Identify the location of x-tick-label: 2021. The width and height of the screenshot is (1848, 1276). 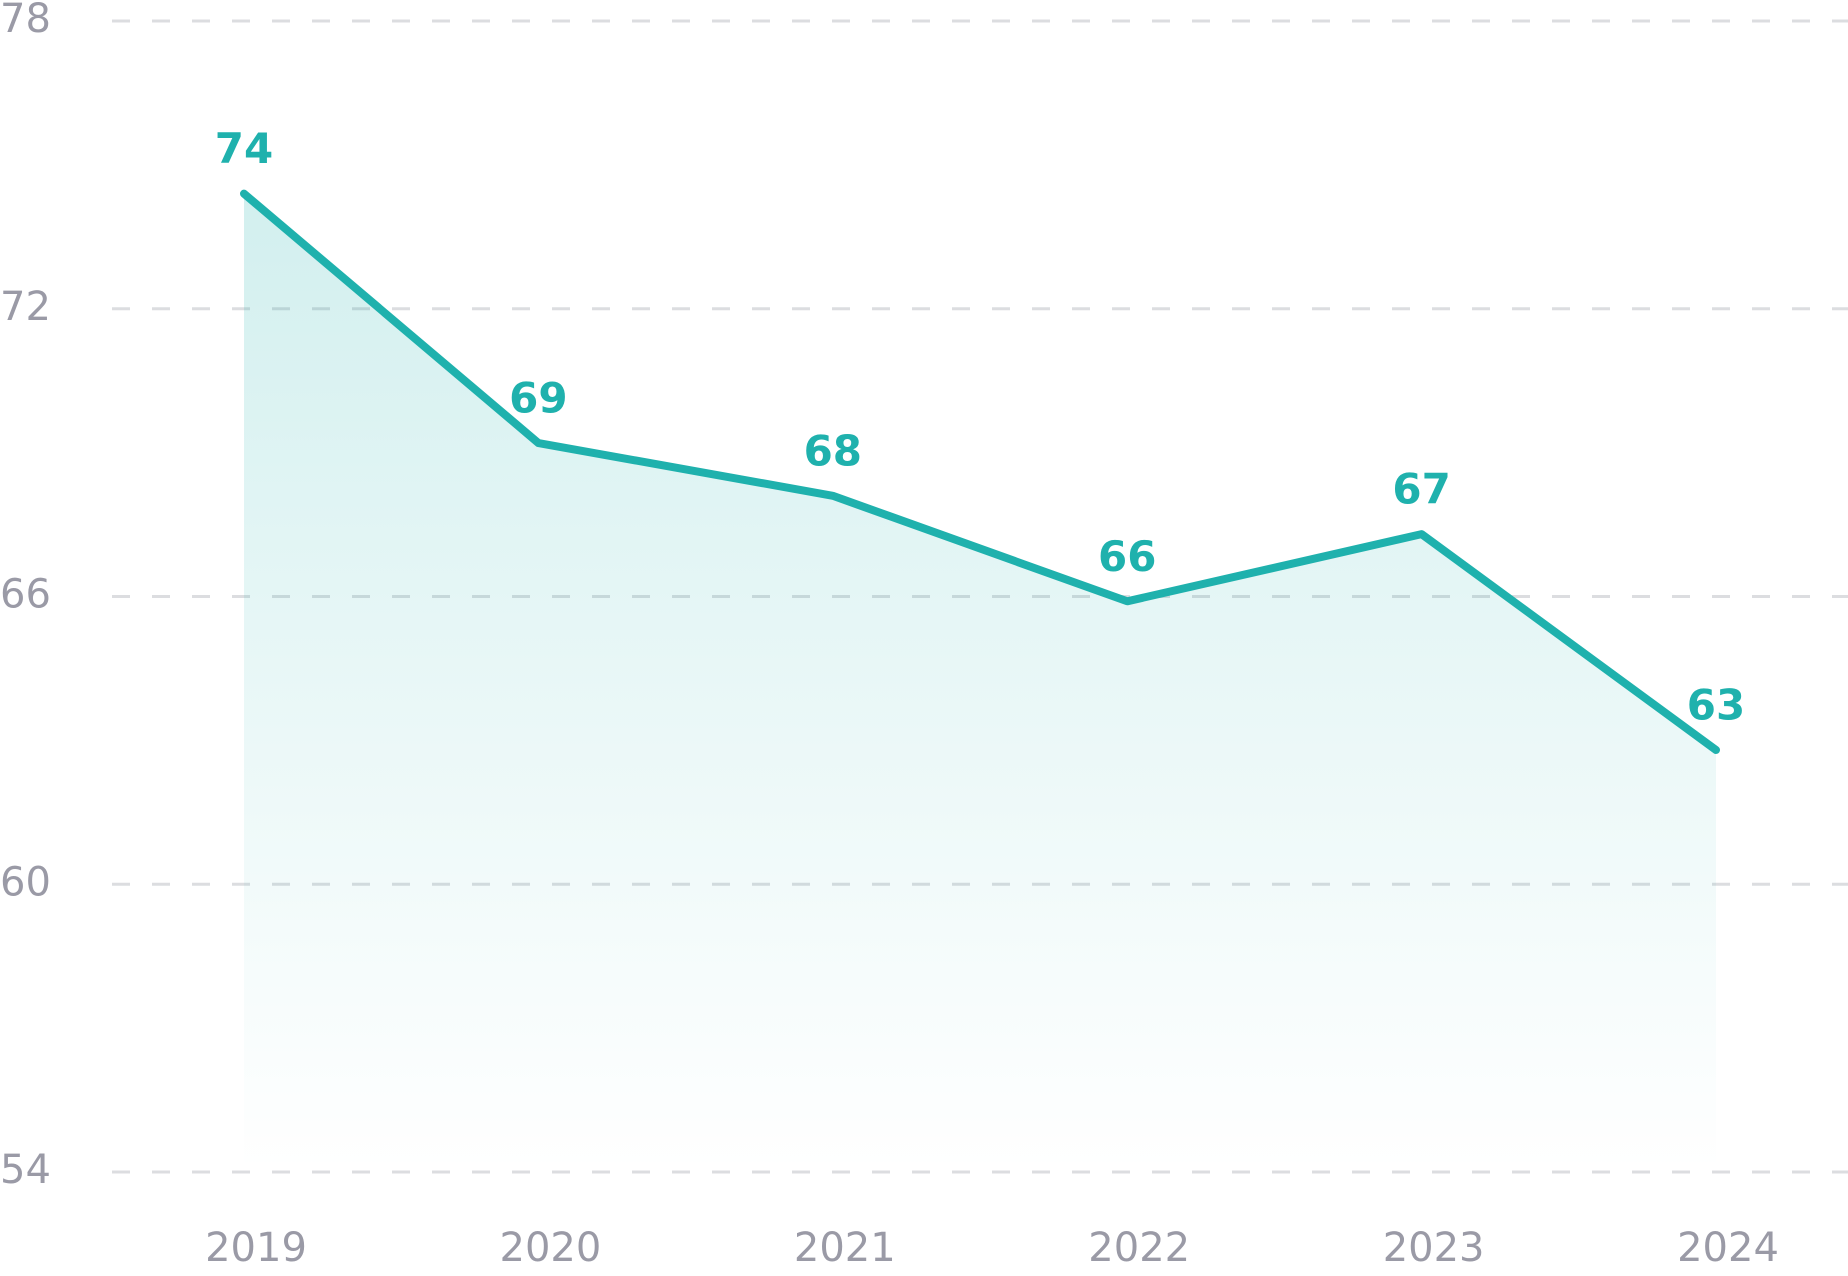
(845, 1248).